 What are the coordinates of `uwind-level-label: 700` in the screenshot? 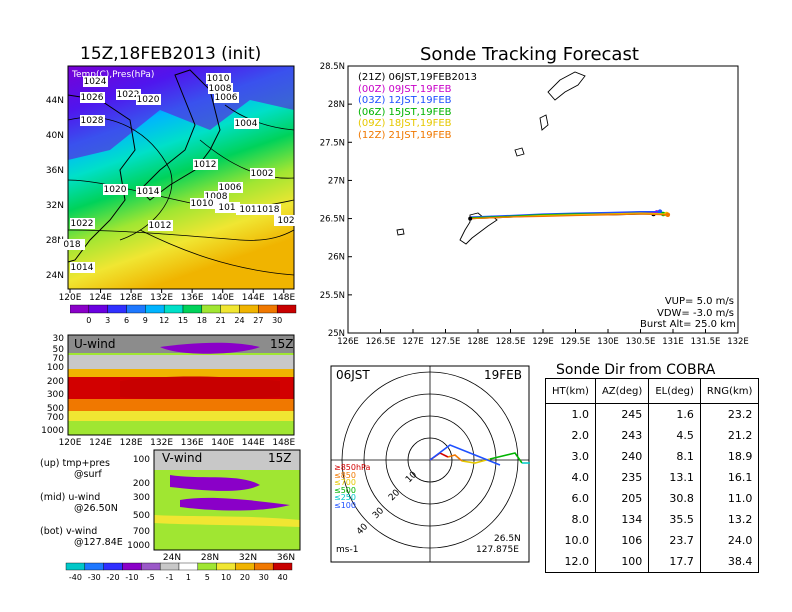 It's located at (55, 418).